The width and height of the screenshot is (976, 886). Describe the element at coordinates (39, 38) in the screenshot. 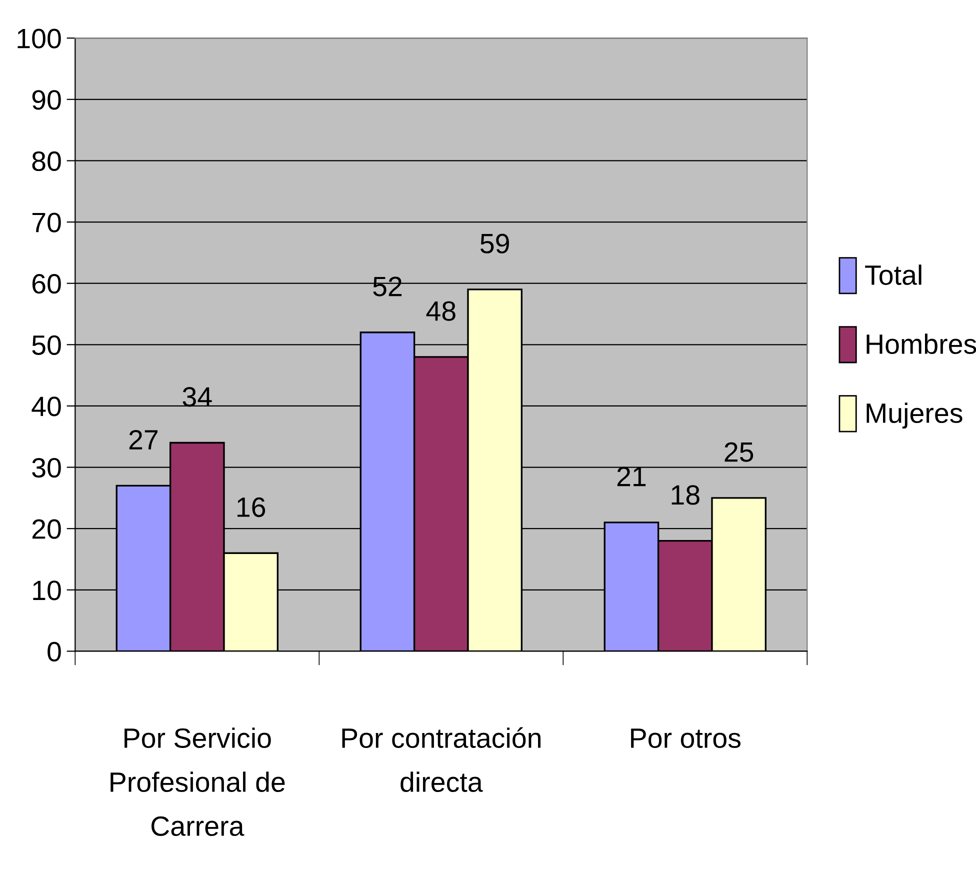

I see `y-tick-label: 100` at that location.